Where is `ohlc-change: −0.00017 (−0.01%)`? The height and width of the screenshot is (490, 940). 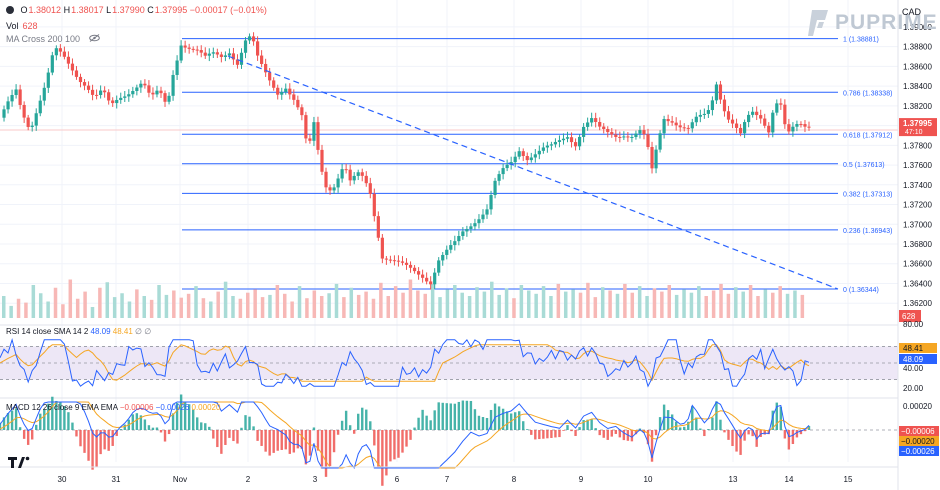
ohlc-change: −0.00017 (−0.01%) is located at coordinates (228, 10).